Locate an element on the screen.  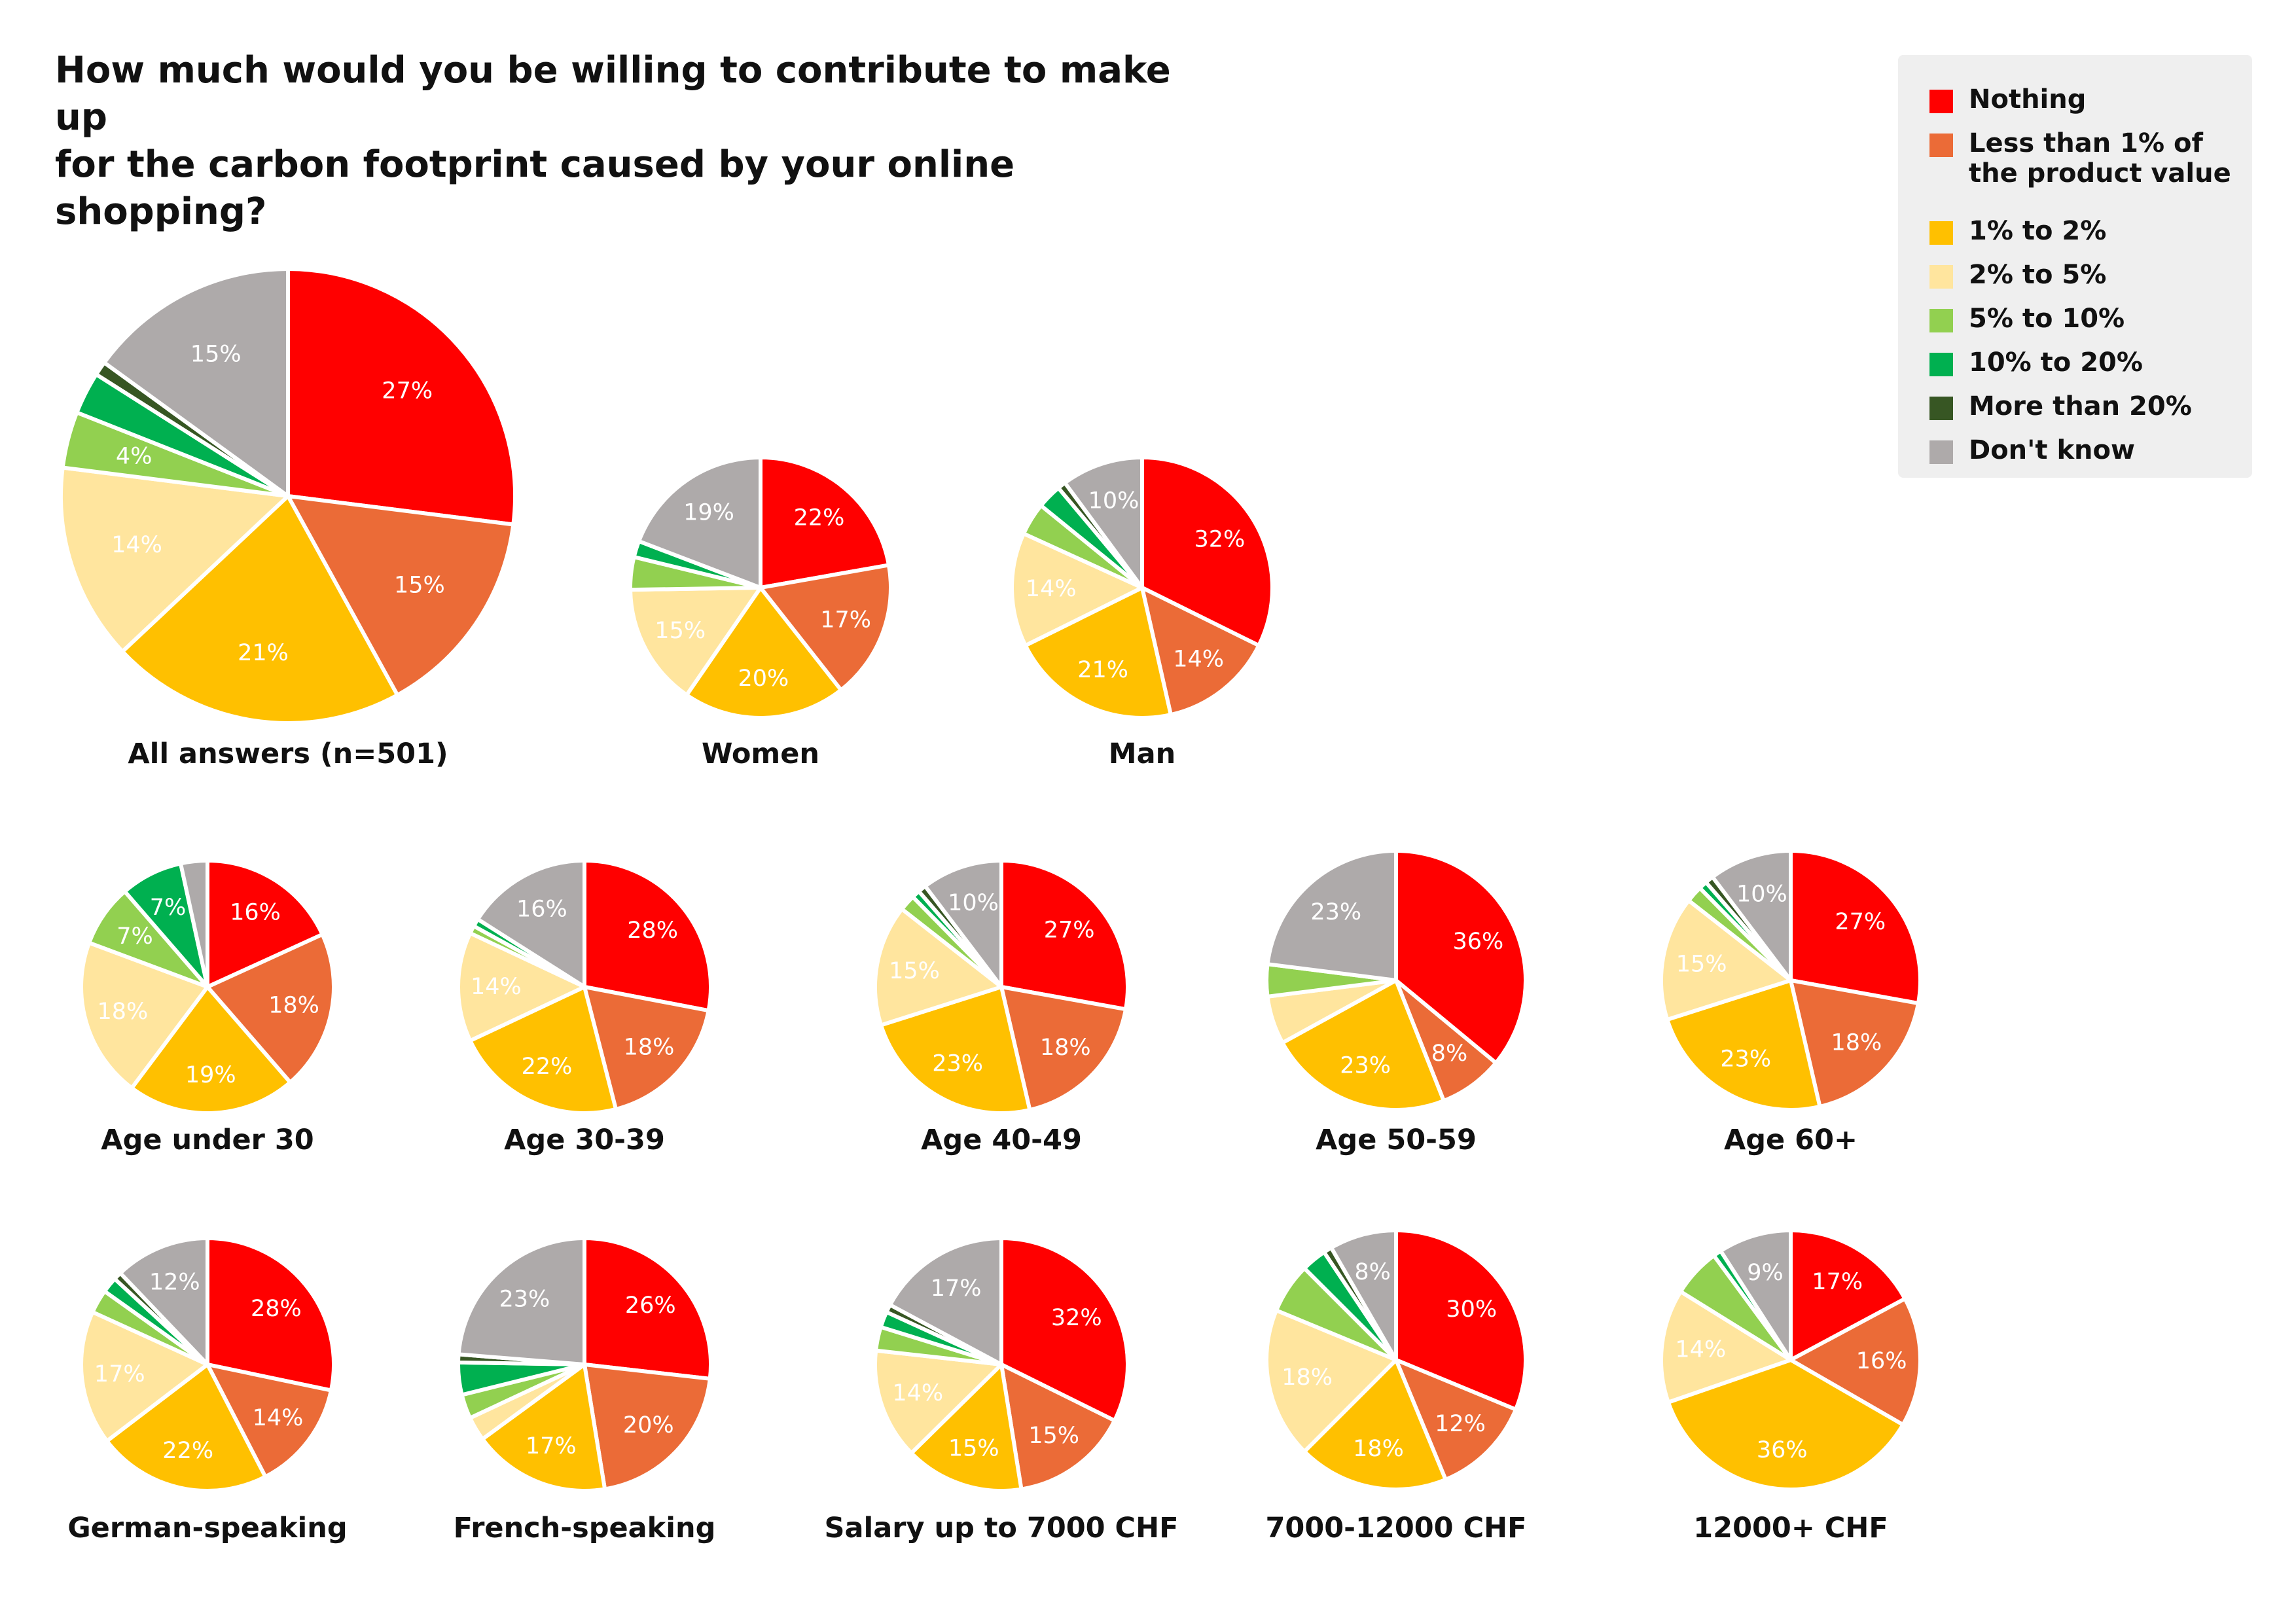
pie-chart-title: Salary up to 7000 CHF is located at coordinates (1002, 1528).